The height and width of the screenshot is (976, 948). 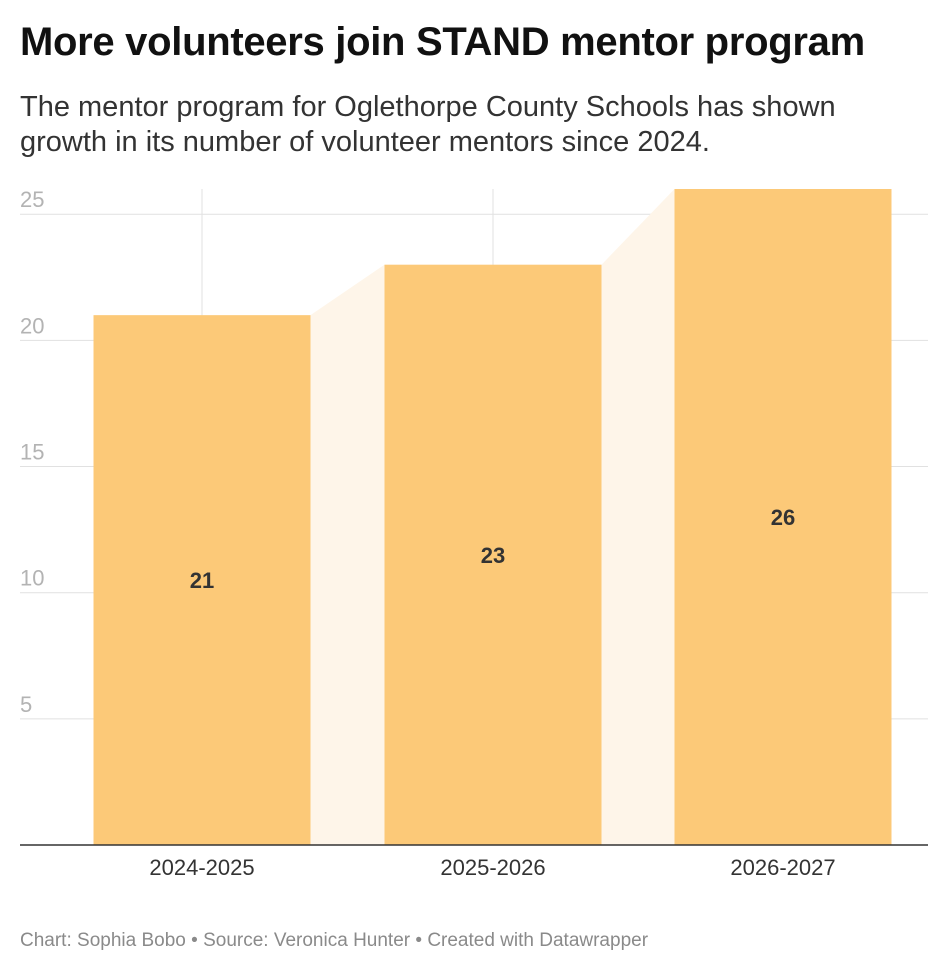 What do you see at coordinates (342, 940) in the screenshot?
I see `source-name: Veronica Hunter` at bounding box center [342, 940].